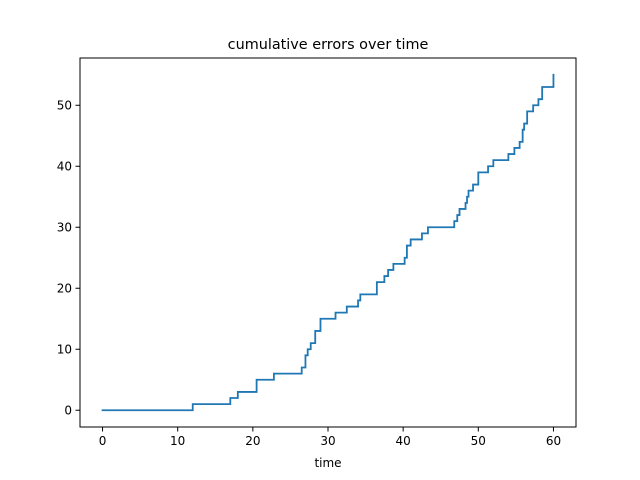 The height and width of the screenshot is (480, 640). I want to click on x-tick-label: 50, so click(478, 441).